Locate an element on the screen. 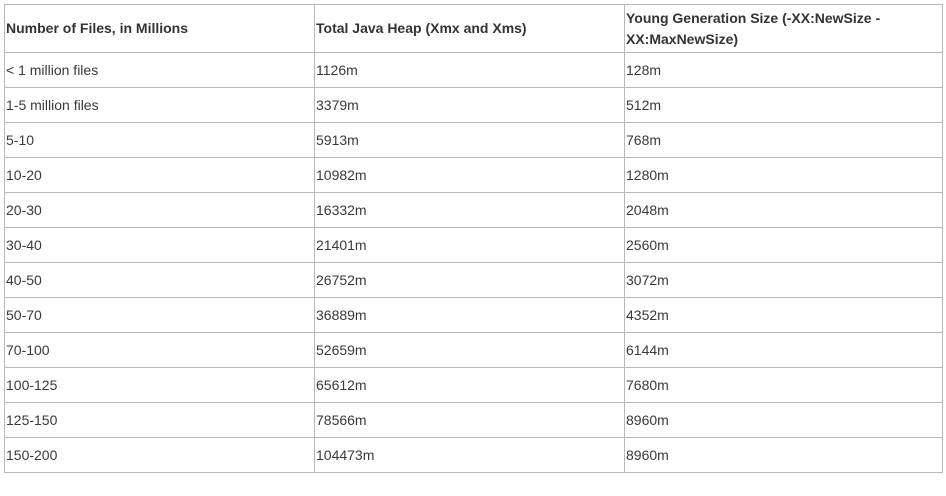  table-row: 125-150 78566m 8960m is located at coordinates (473, 420).